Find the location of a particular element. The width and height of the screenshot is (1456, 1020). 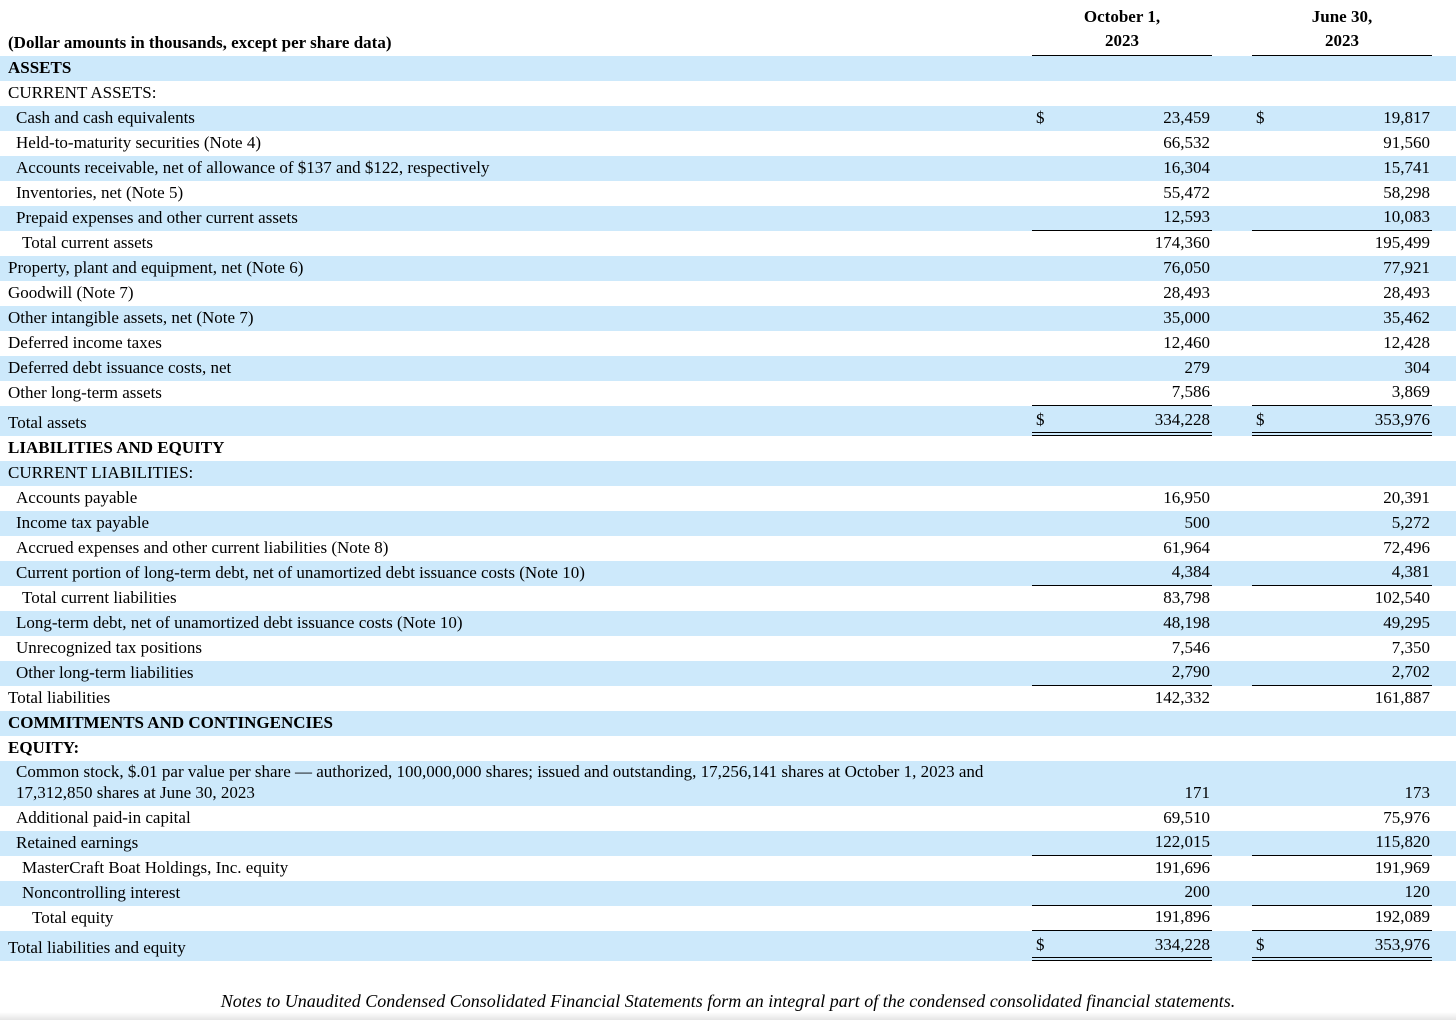

amount-october-cell: 16,950 is located at coordinates (1122, 498).